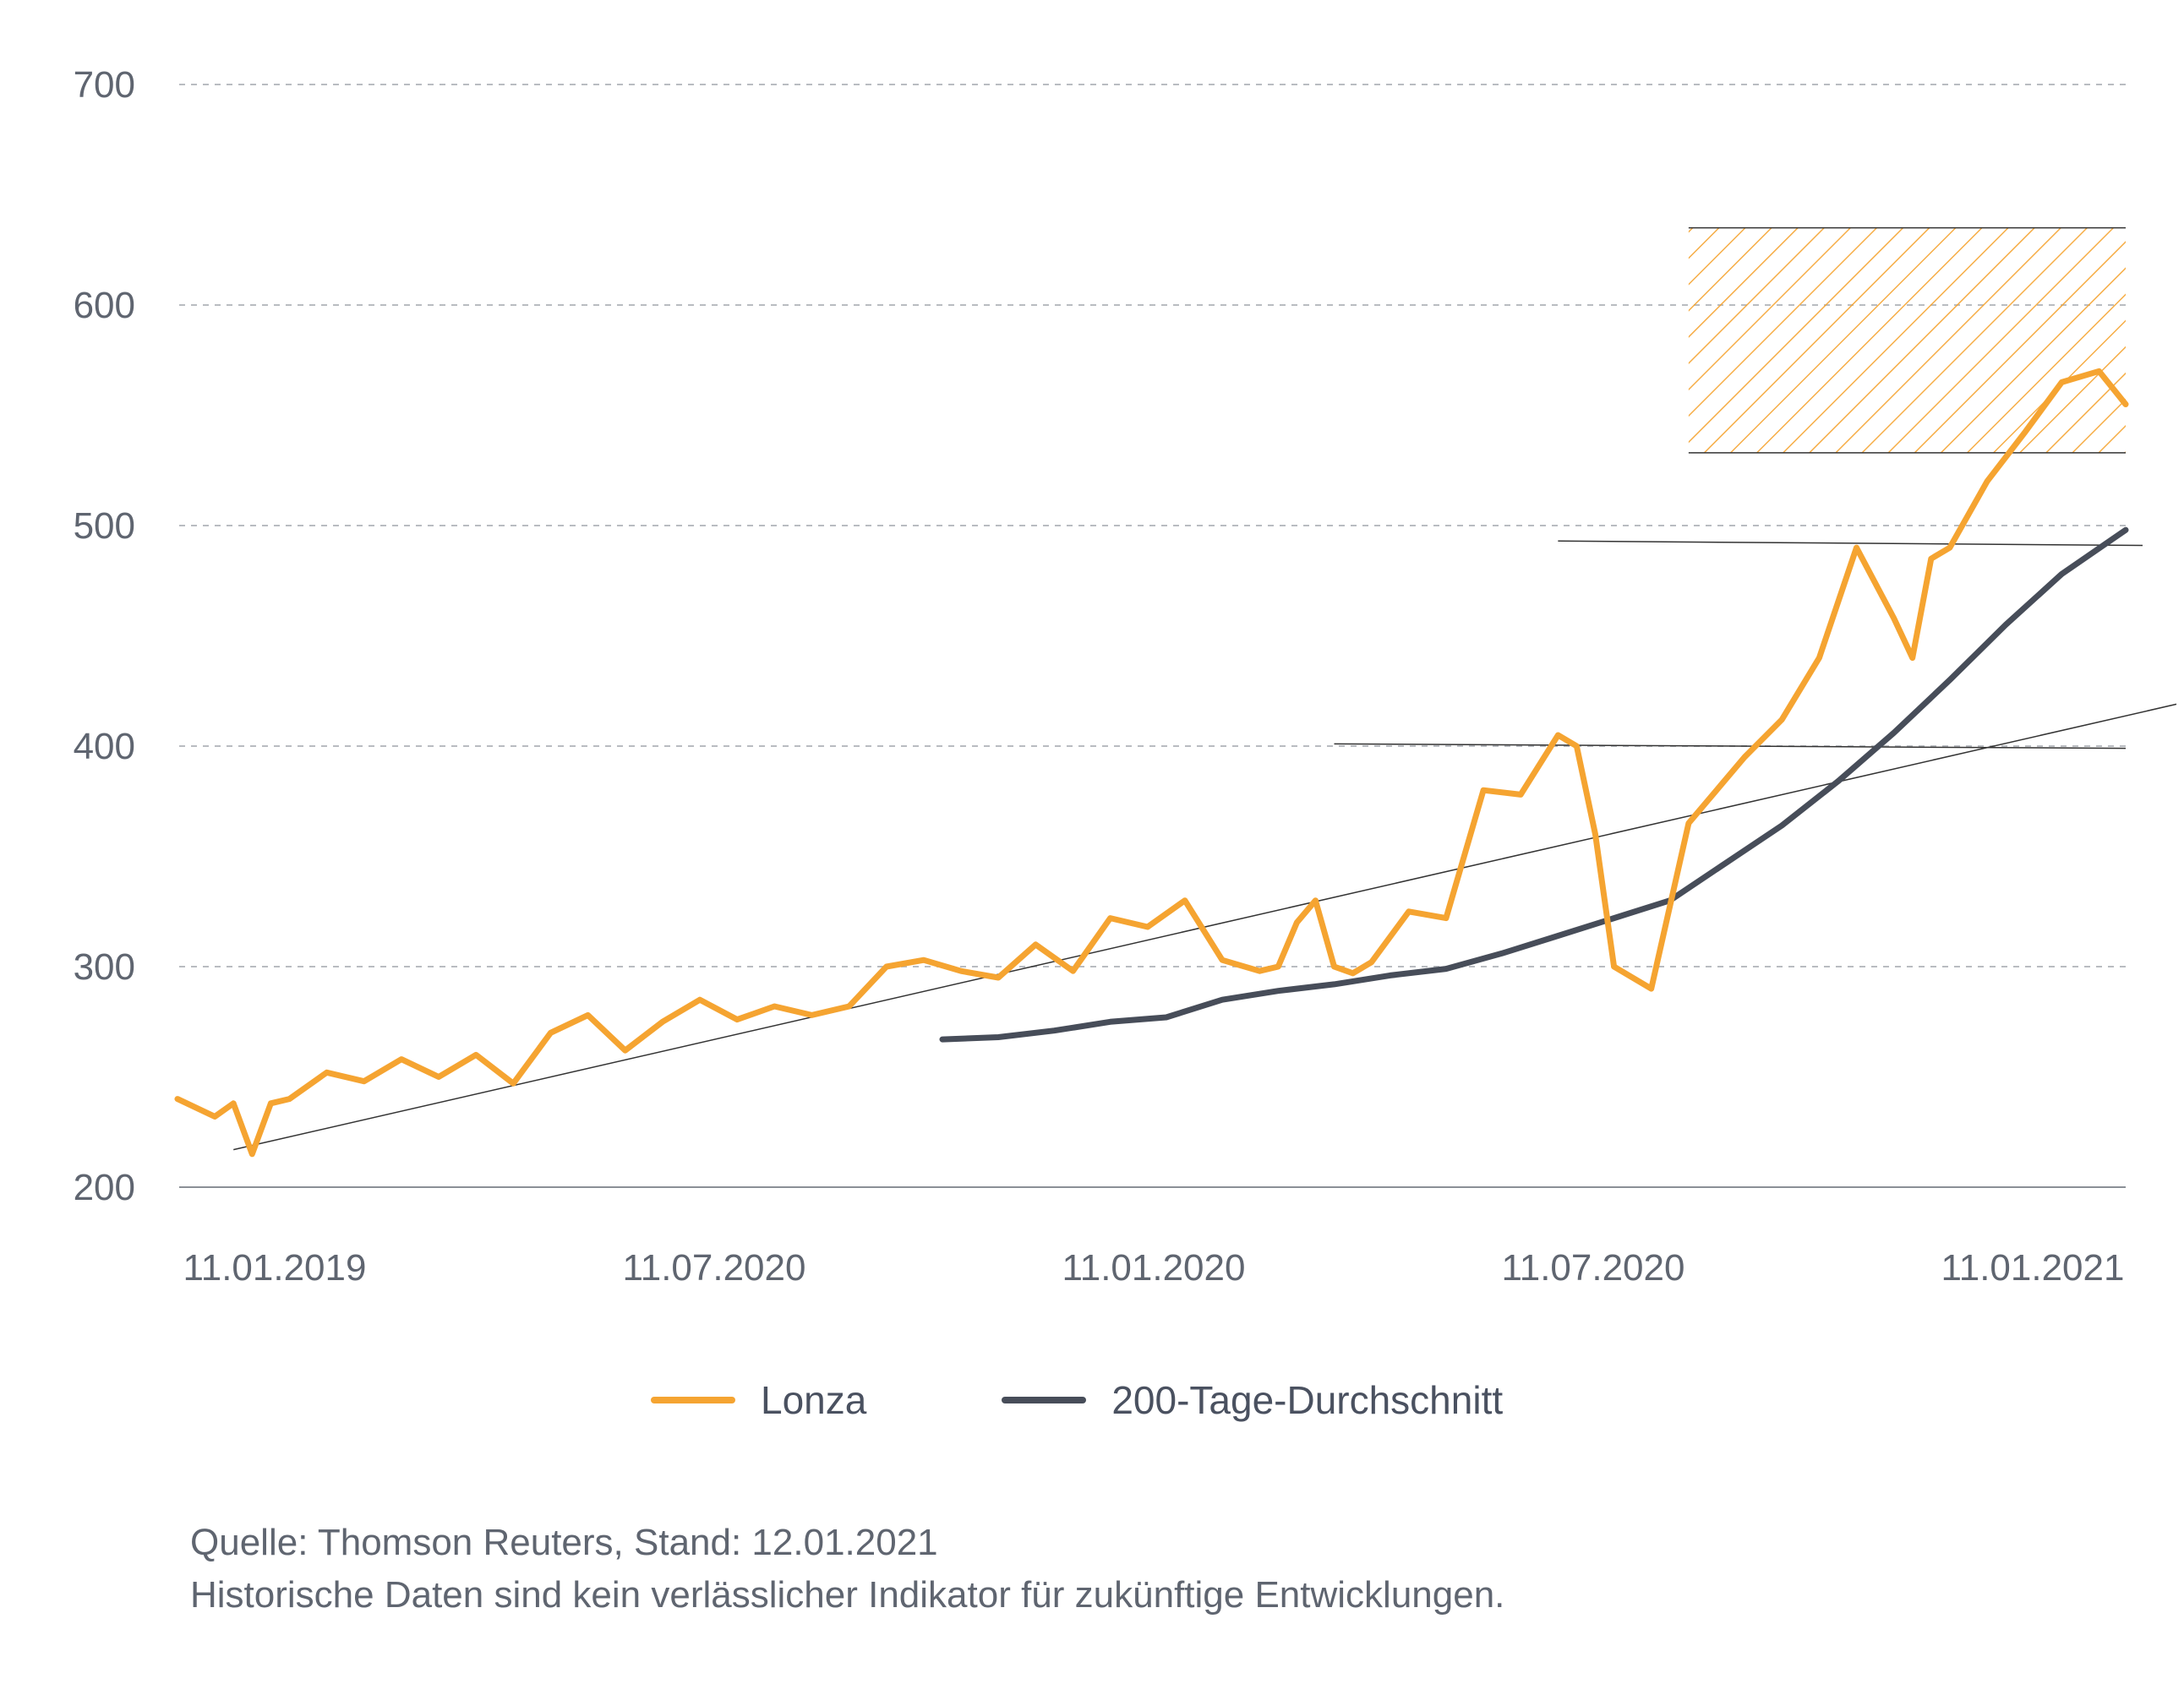 The image size is (2184, 1684). I want to click on legend-item-200-day-average: 200-Tage-Durchschnitt, so click(1252, 1400).